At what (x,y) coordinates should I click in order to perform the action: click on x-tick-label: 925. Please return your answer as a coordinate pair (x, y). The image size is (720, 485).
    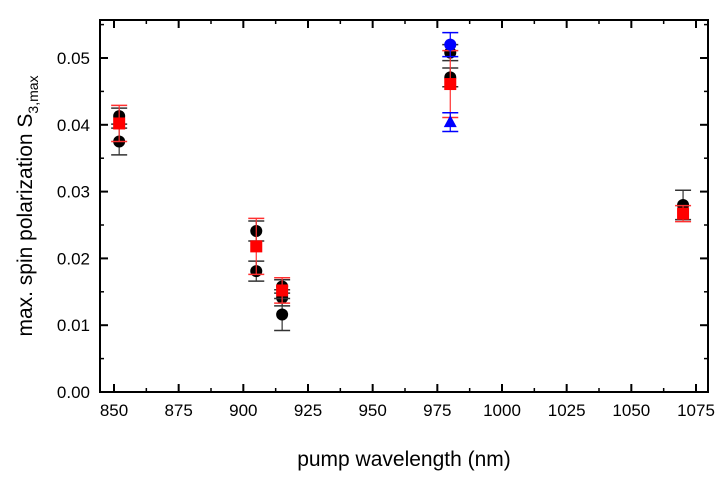
    Looking at the image, I should click on (308, 410).